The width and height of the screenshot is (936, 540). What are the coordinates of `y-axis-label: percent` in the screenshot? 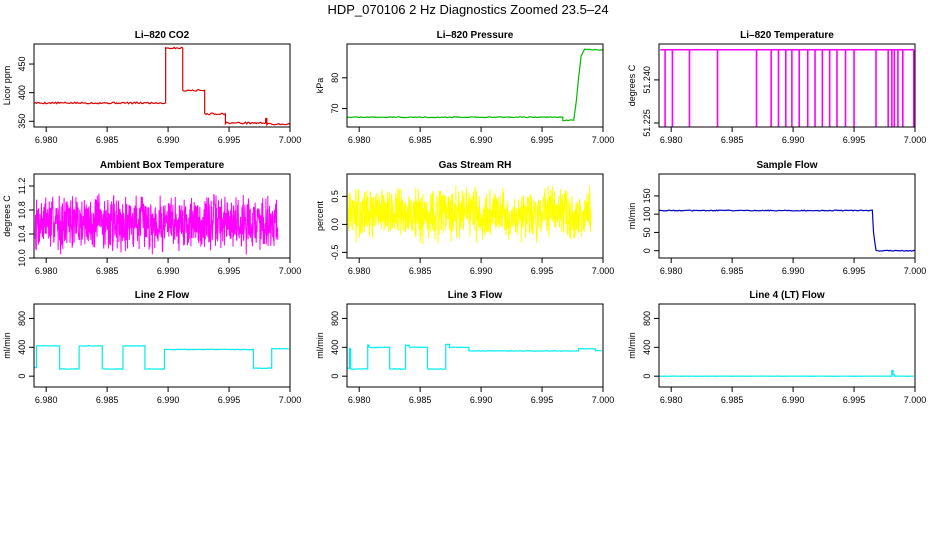 It's located at (320, 215).